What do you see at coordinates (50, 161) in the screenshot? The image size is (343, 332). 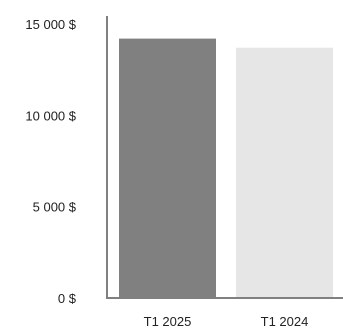 I see `y-axis-ticks: 0 $ 5 000 $ 10 000 $ 15 000 $` at bounding box center [50, 161].